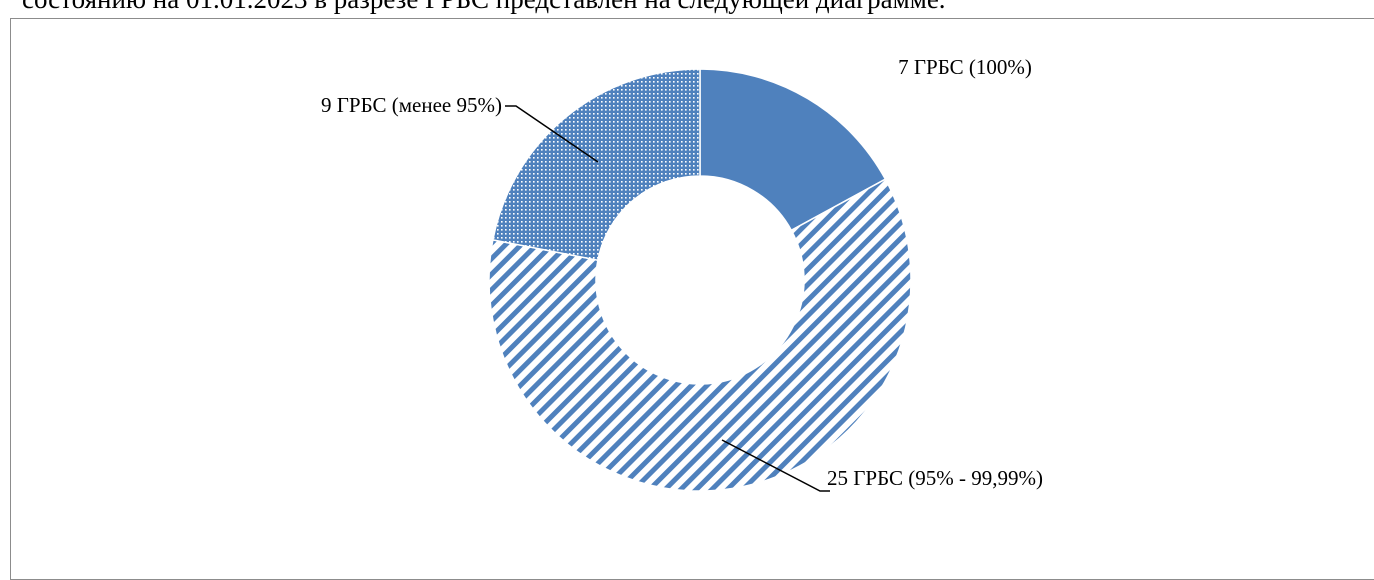  Describe the element at coordinates (411, 105) in the screenshot. I see `slice-label: 9 ГРБС (менее 95%)` at that location.